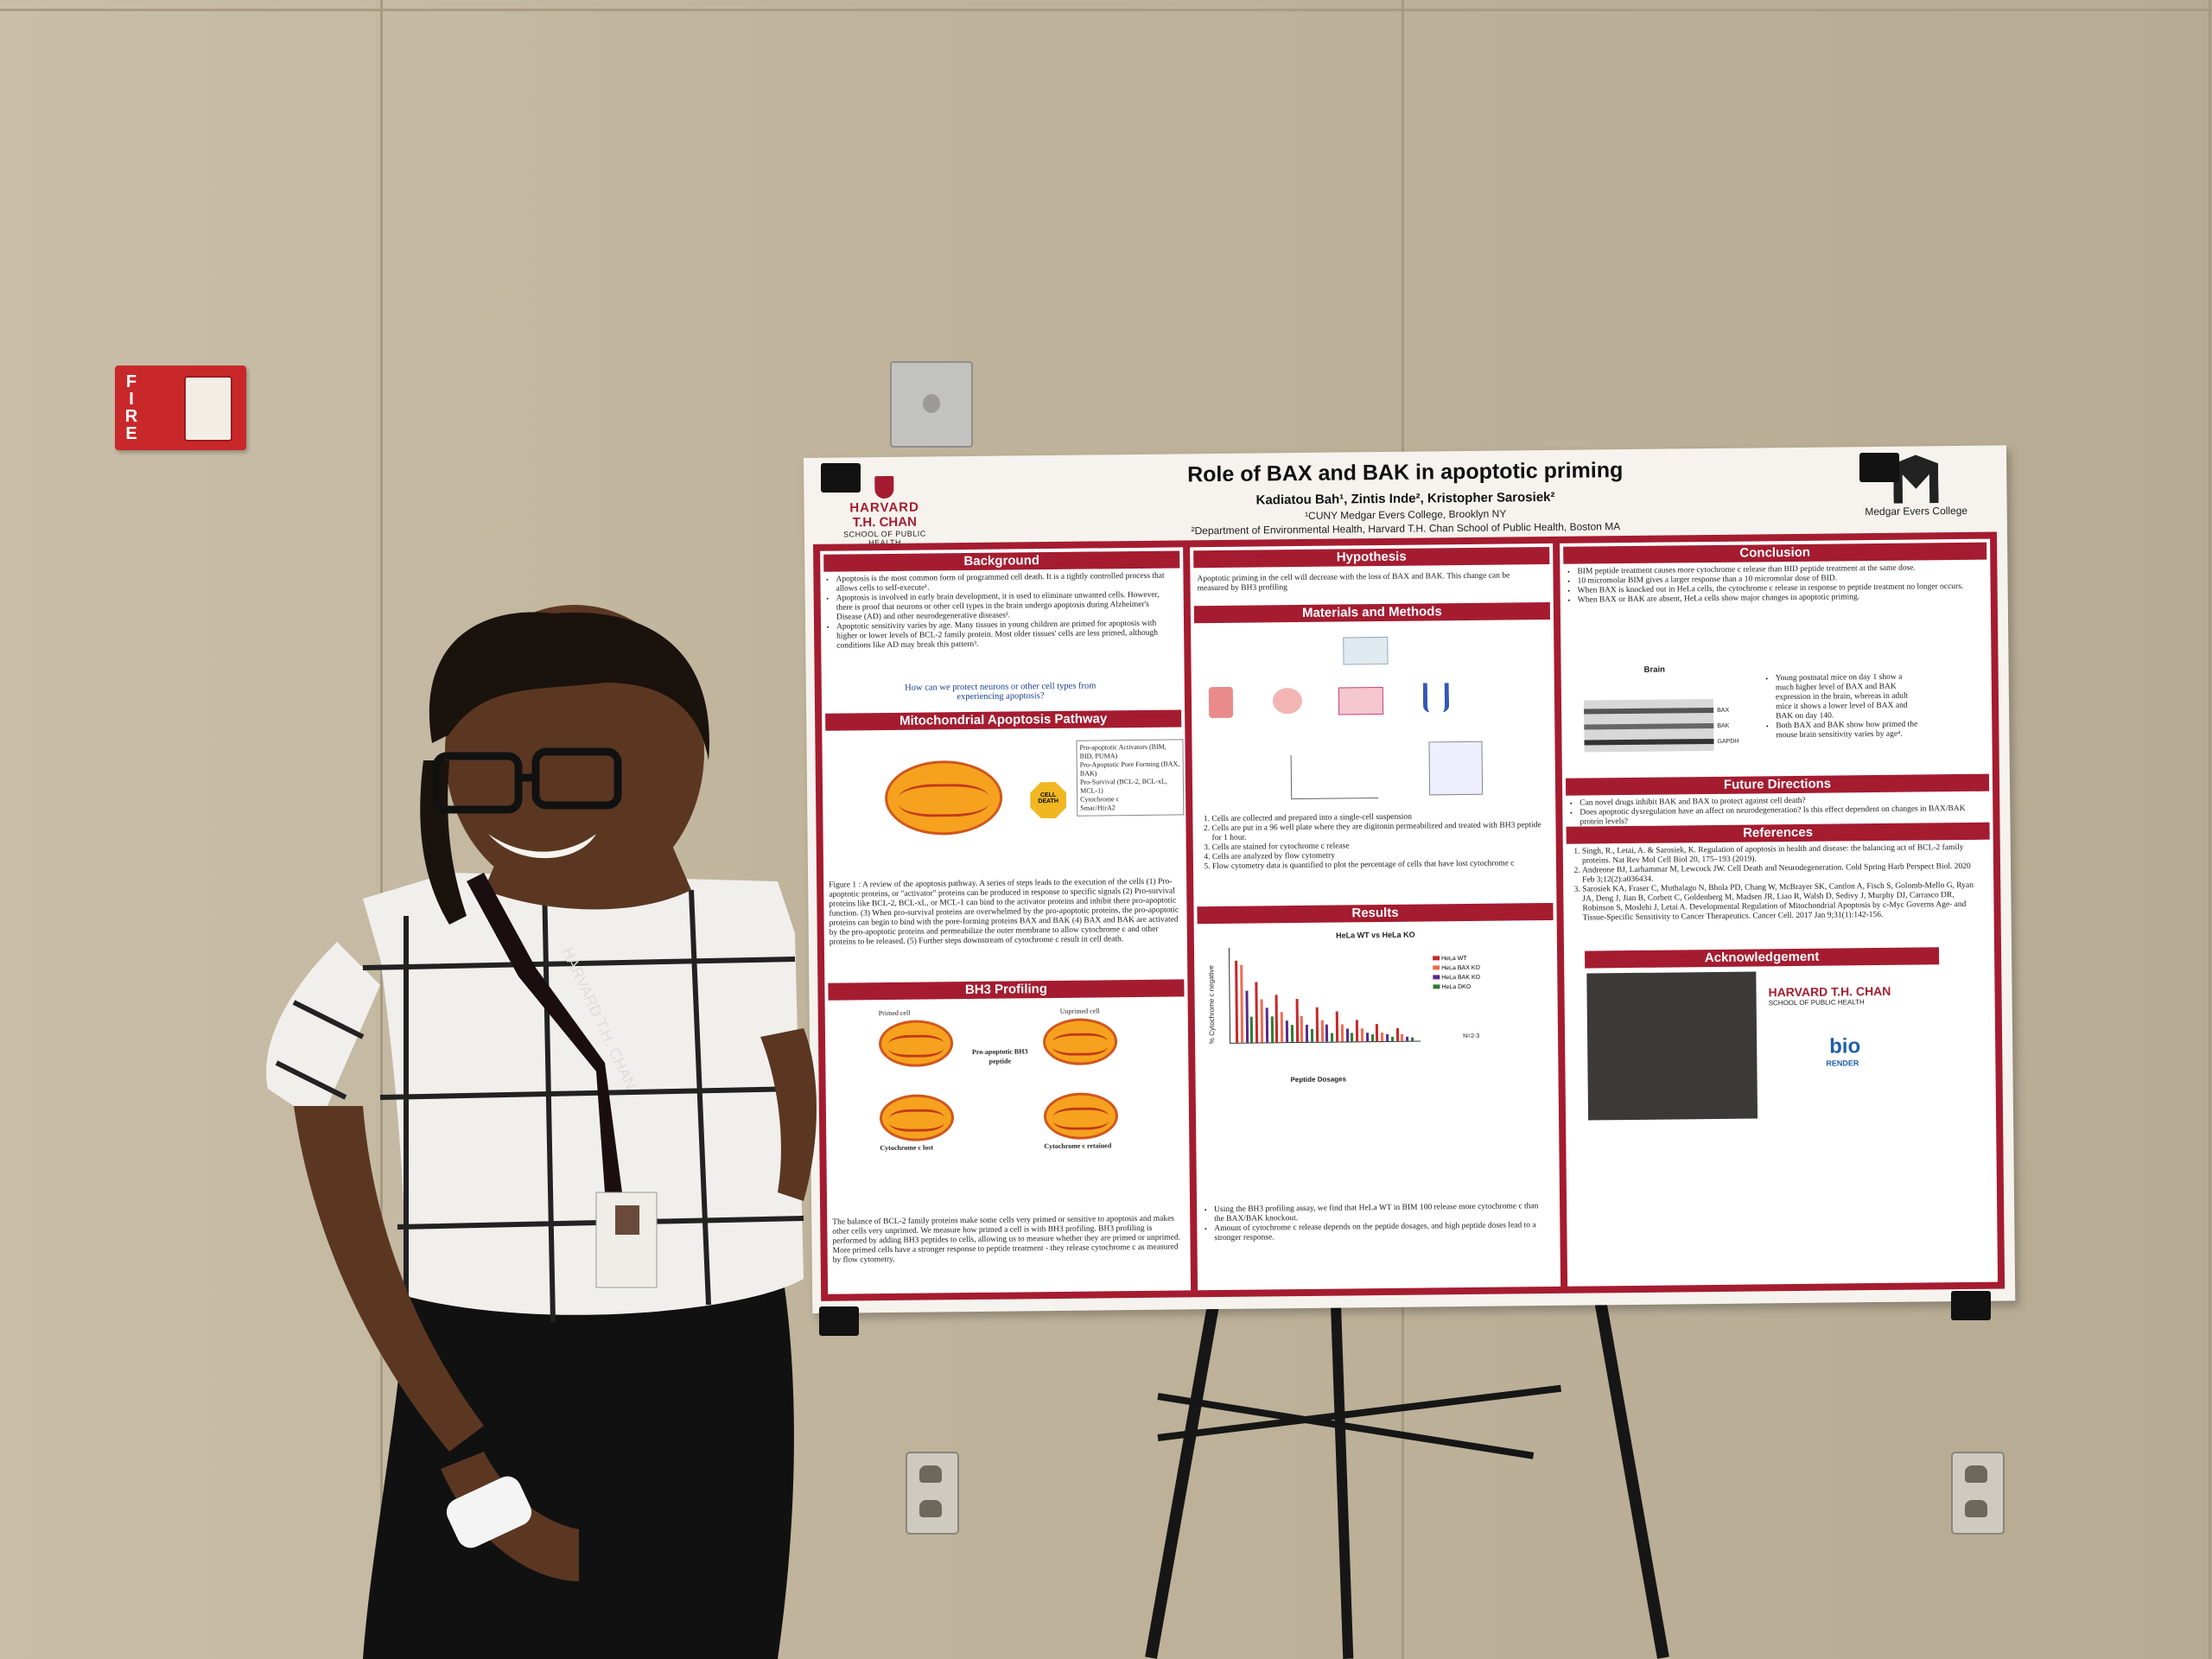  Describe the element at coordinates (578, 1451) in the screenshot. I see `black-pants` at that location.